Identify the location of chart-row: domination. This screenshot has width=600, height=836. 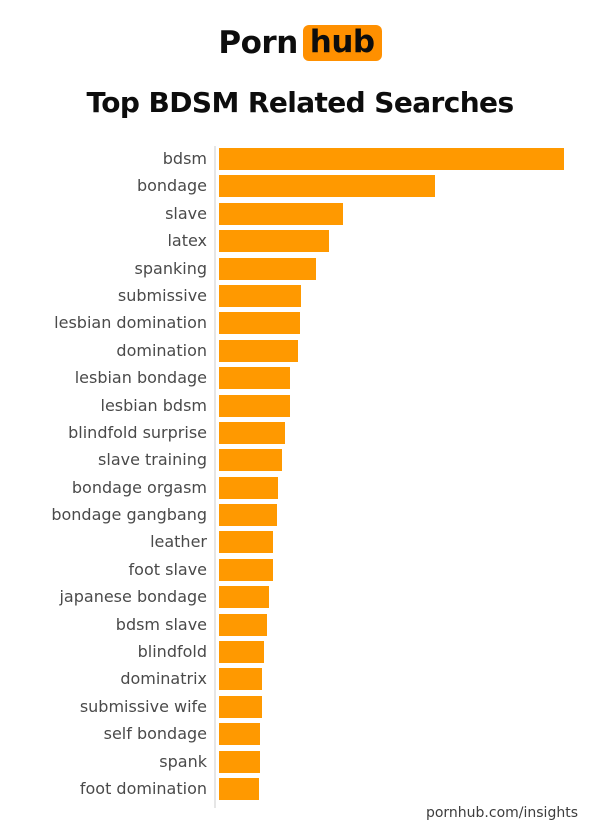
(300, 350).